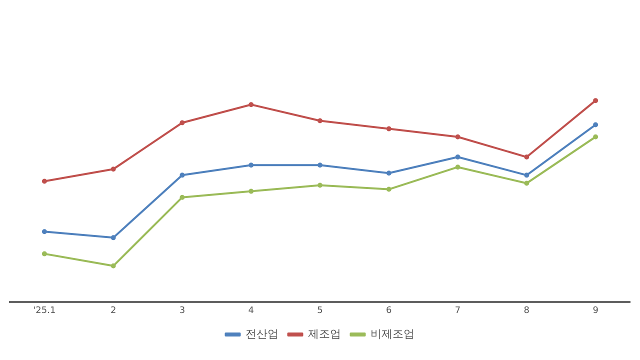  What do you see at coordinates (261, 333) in the screenshot?
I see `legend-label: 전산업` at bounding box center [261, 333].